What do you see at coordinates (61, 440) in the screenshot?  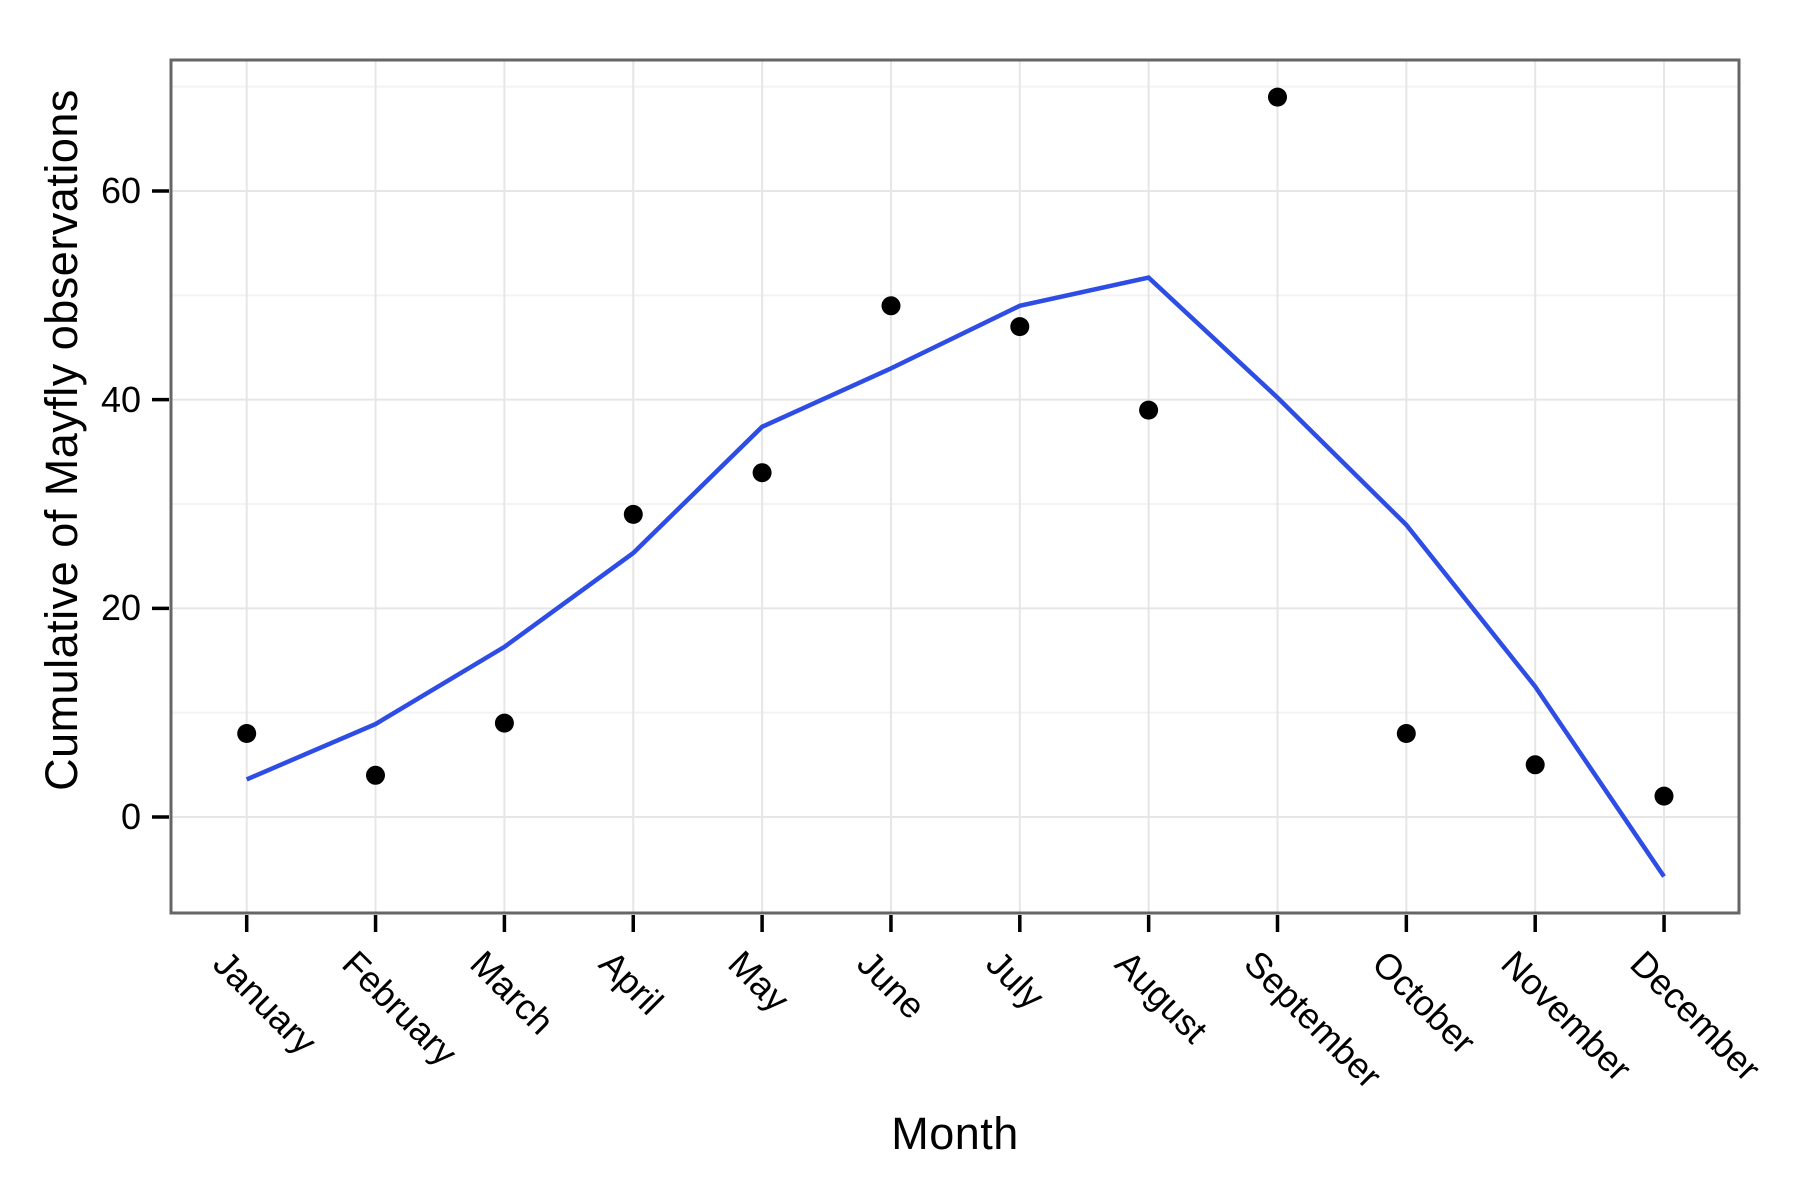 I see `y-axis-title: Cumulative of Mayfly observations` at bounding box center [61, 440].